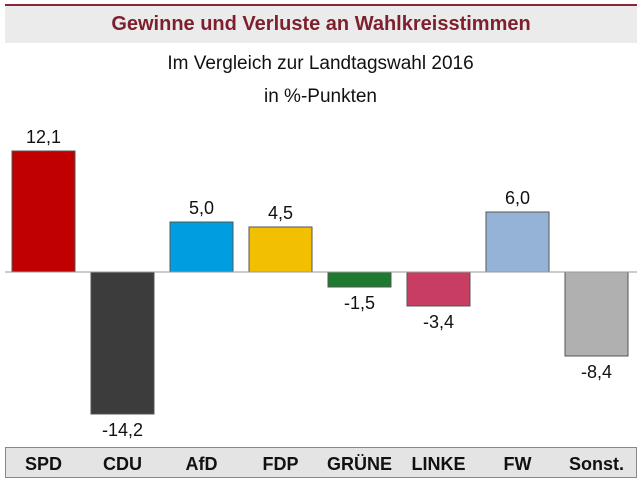  Describe the element at coordinates (122, 464) in the screenshot. I see `category-label: CDU` at that location.